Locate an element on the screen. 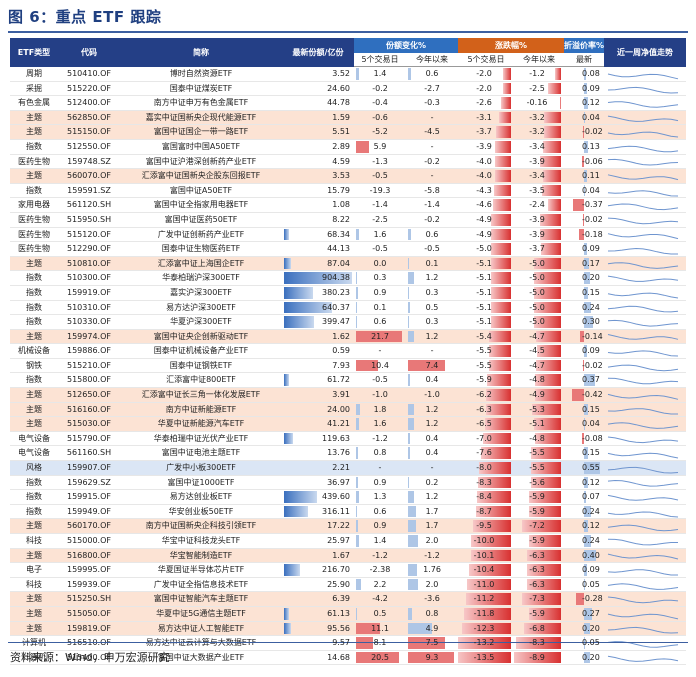 The width and height of the screenshot is (696, 677). premium-value: 0.04 is located at coordinates (591, 190).